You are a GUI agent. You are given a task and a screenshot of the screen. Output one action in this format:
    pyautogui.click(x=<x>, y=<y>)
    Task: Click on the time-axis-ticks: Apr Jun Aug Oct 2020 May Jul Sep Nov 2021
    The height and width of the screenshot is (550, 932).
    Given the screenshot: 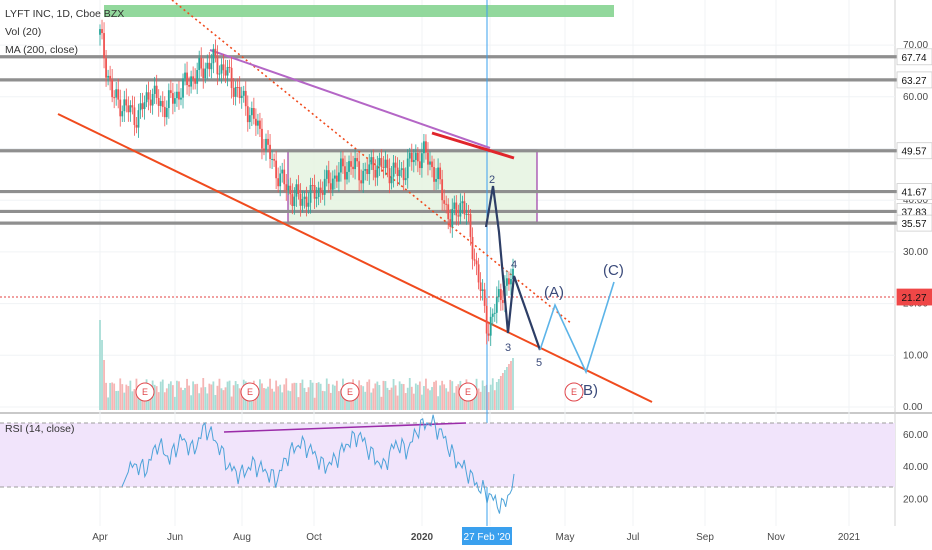 What is the action you would take?
    pyautogui.click(x=476, y=537)
    